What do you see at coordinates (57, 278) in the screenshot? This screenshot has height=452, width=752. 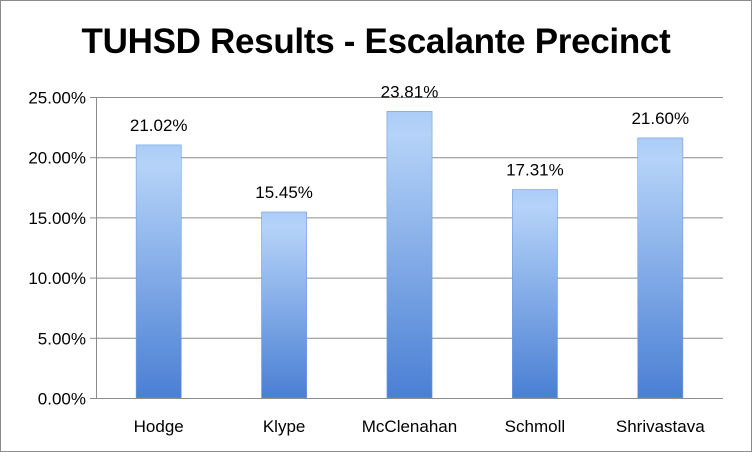 I see `y-tick-label: 10.00%` at bounding box center [57, 278].